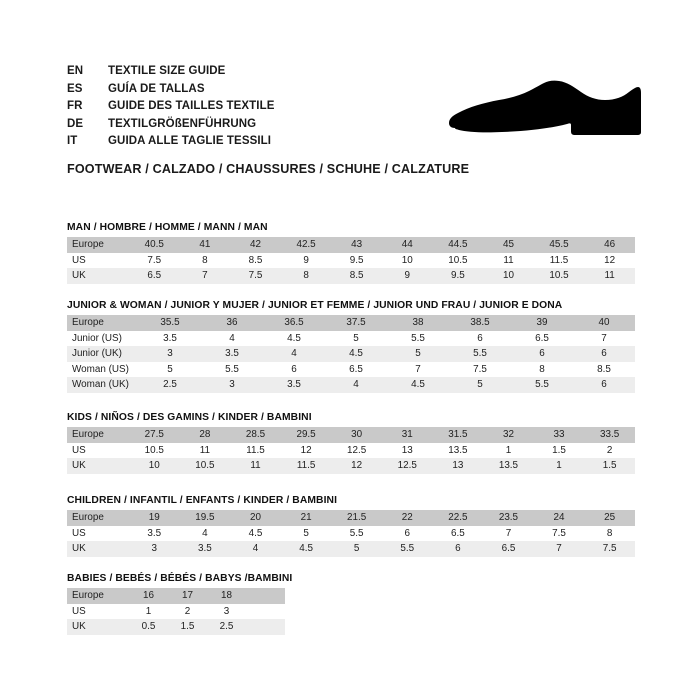 Image resolution: width=700 pixels, height=700 pixels. I want to click on size-cell: 3, so click(170, 354).